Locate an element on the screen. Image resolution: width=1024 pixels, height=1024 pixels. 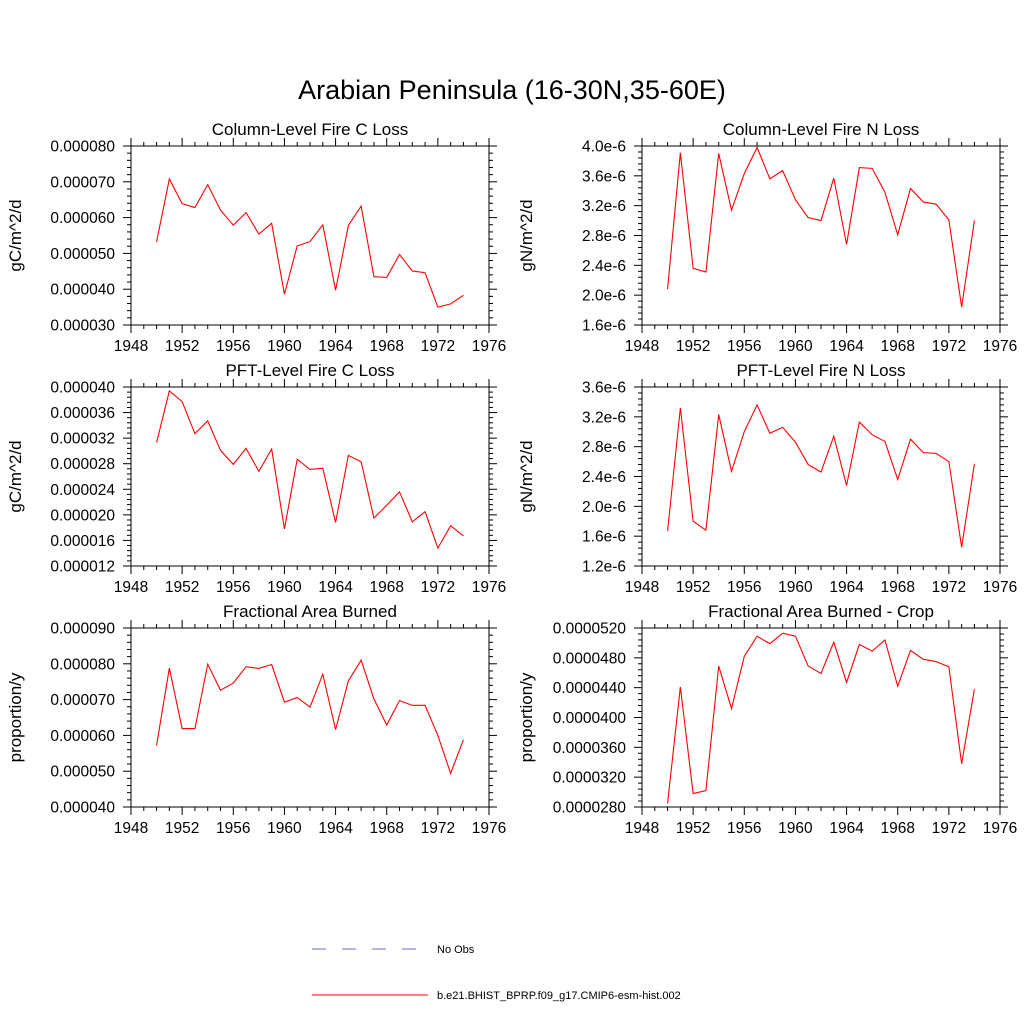
y-tick-label: 0.000032 is located at coordinates (82, 439).